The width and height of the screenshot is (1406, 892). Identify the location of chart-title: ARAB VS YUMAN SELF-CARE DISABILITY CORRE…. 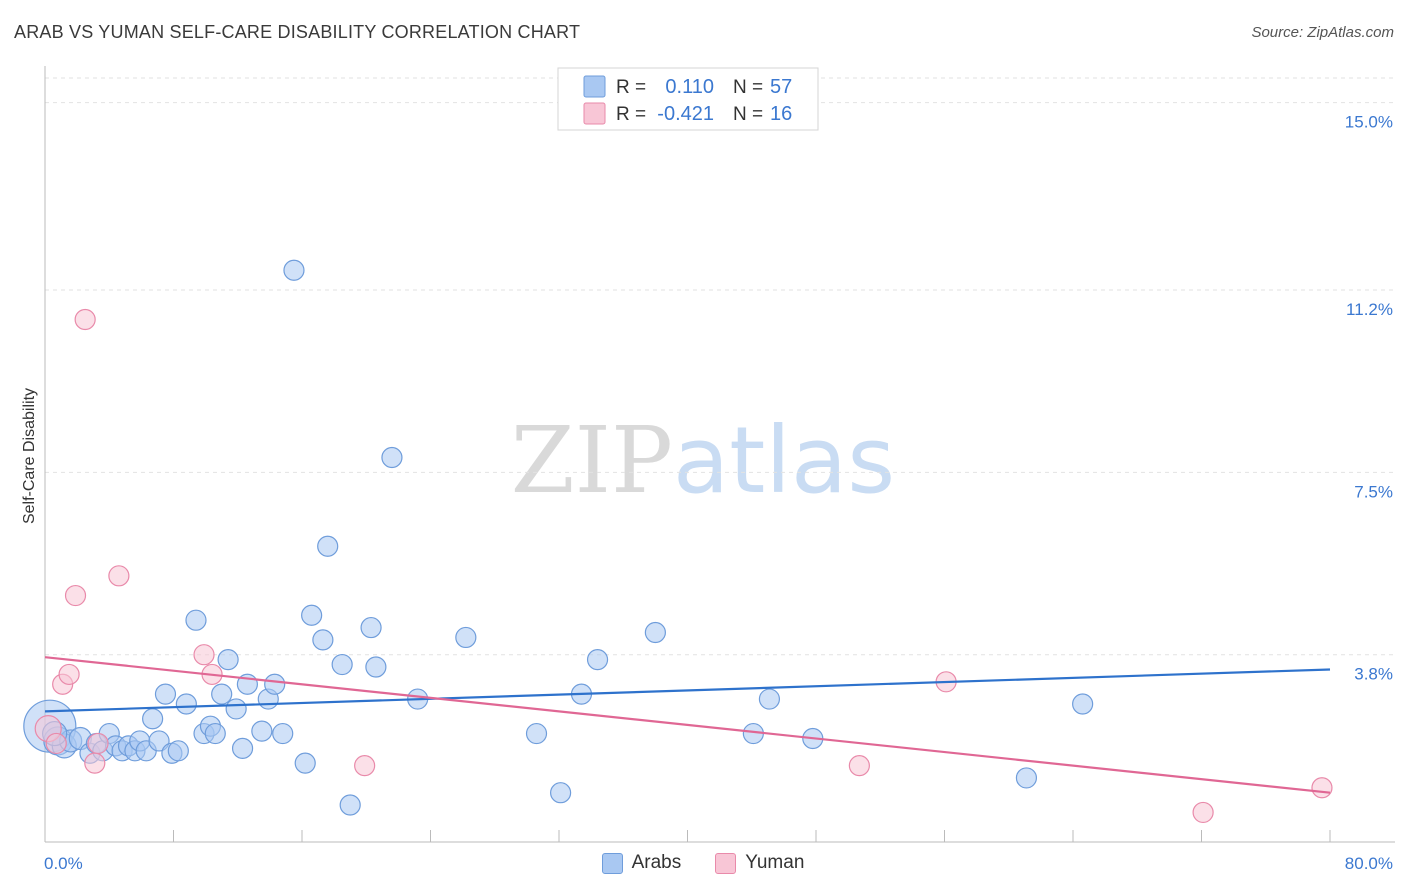
(297, 32).